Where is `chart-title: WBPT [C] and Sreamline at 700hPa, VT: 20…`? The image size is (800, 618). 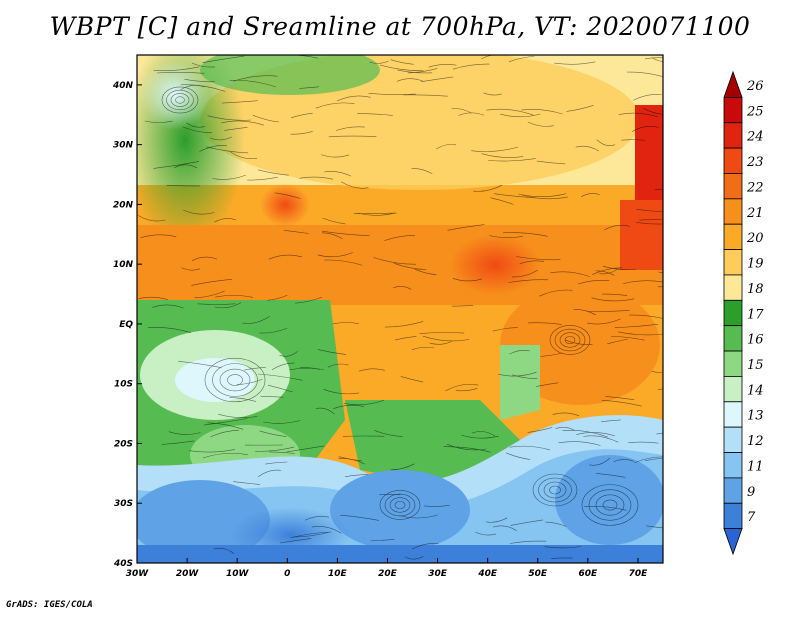 chart-title: WBPT [C] and Sreamline at 700hPa, VT: 20… is located at coordinates (400, 26).